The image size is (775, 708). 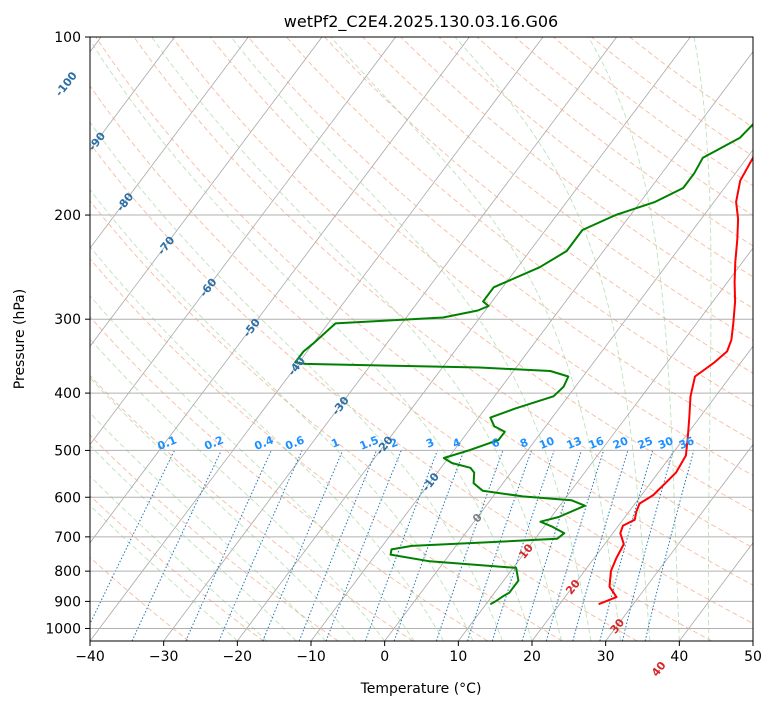 What do you see at coordinates (67, 38) in the screenshot?
I see `y-tick-label: 100` at bounding box center [67, 38].